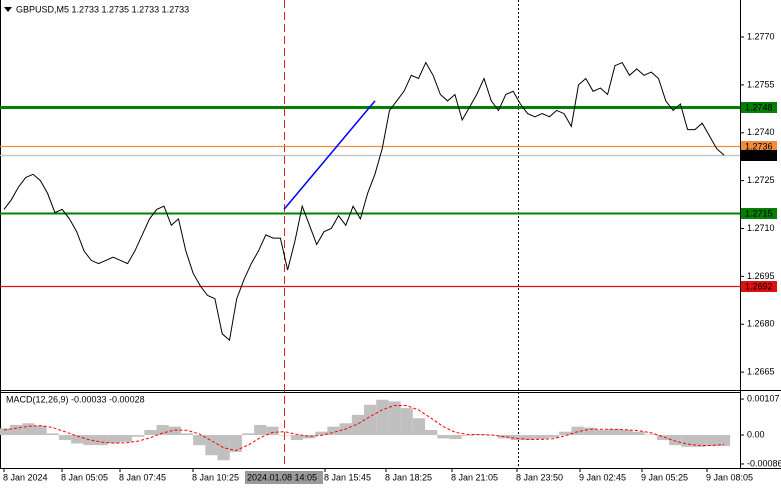  I want to click on y-tick-label: -0.00086, so click(764, 463).